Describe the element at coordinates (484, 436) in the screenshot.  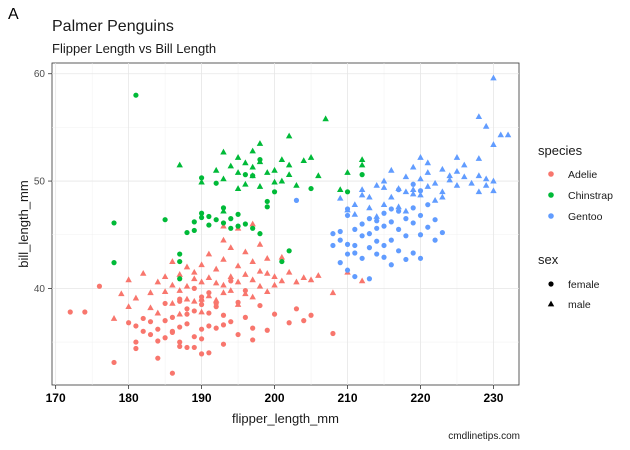
I see `chart-caption: cmdlinetips.com` at that location.